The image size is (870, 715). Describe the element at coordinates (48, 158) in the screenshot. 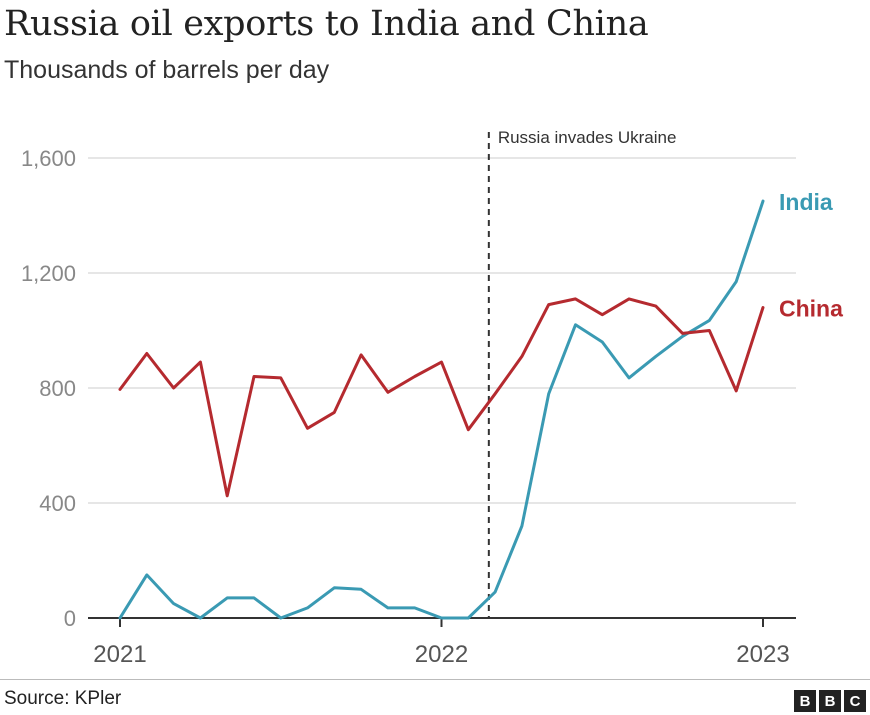

I see `y-tick-label: 1,600` at that location.